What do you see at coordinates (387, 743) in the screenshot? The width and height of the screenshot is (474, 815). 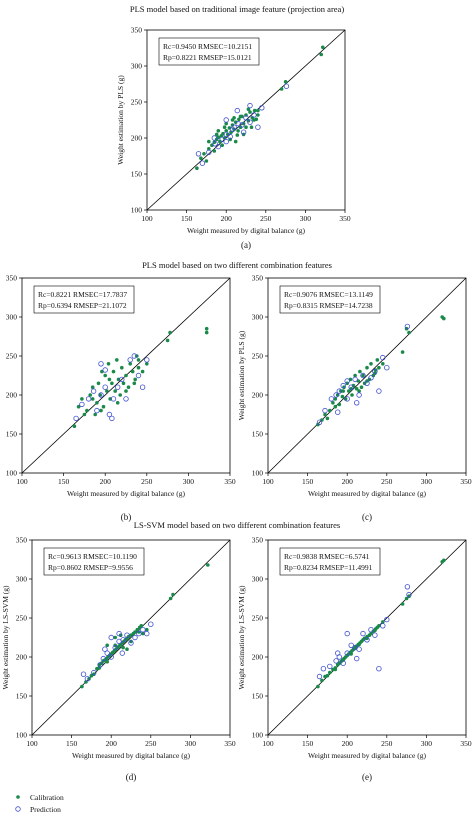 I see `x-tick-label: 250` at bounding box center [387, 743].